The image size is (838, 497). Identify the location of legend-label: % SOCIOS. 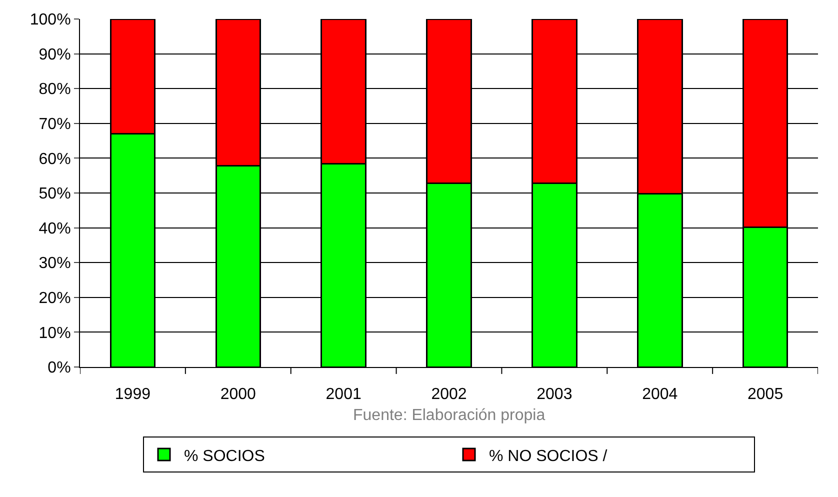
(224, 456).